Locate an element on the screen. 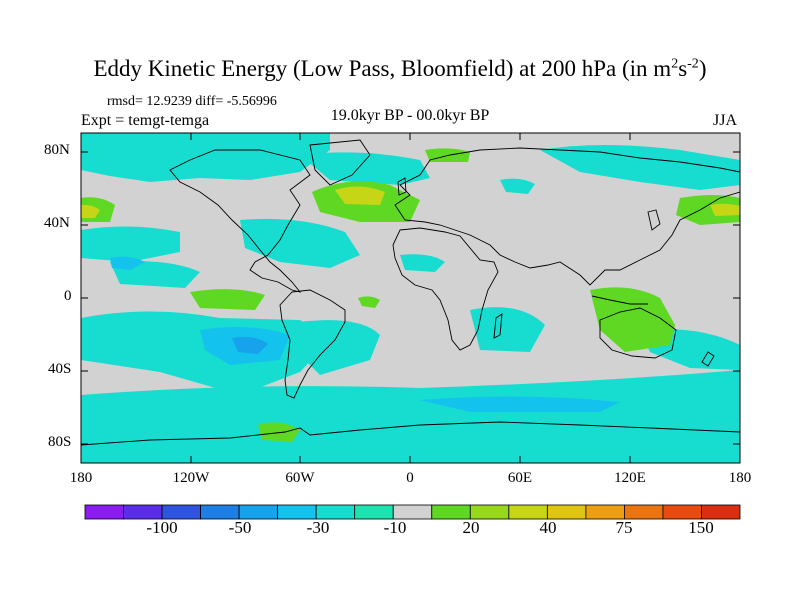 The width and height of the screenshot is (800, 600). deep-negative-regions is located at coordinates (250, 345).